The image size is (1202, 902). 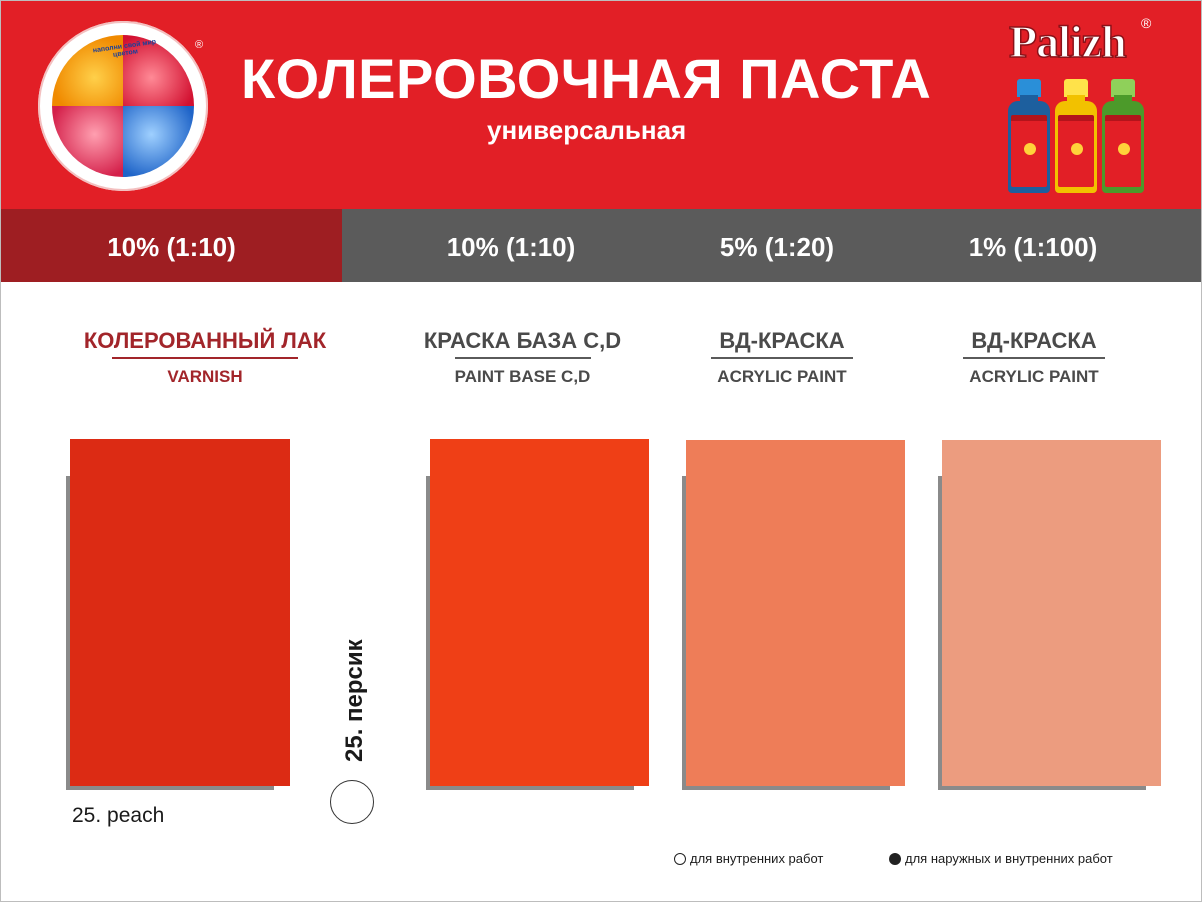 I want to click on ratio-acrylic-1: 1% (1:100), so click(x=1033, y=247).